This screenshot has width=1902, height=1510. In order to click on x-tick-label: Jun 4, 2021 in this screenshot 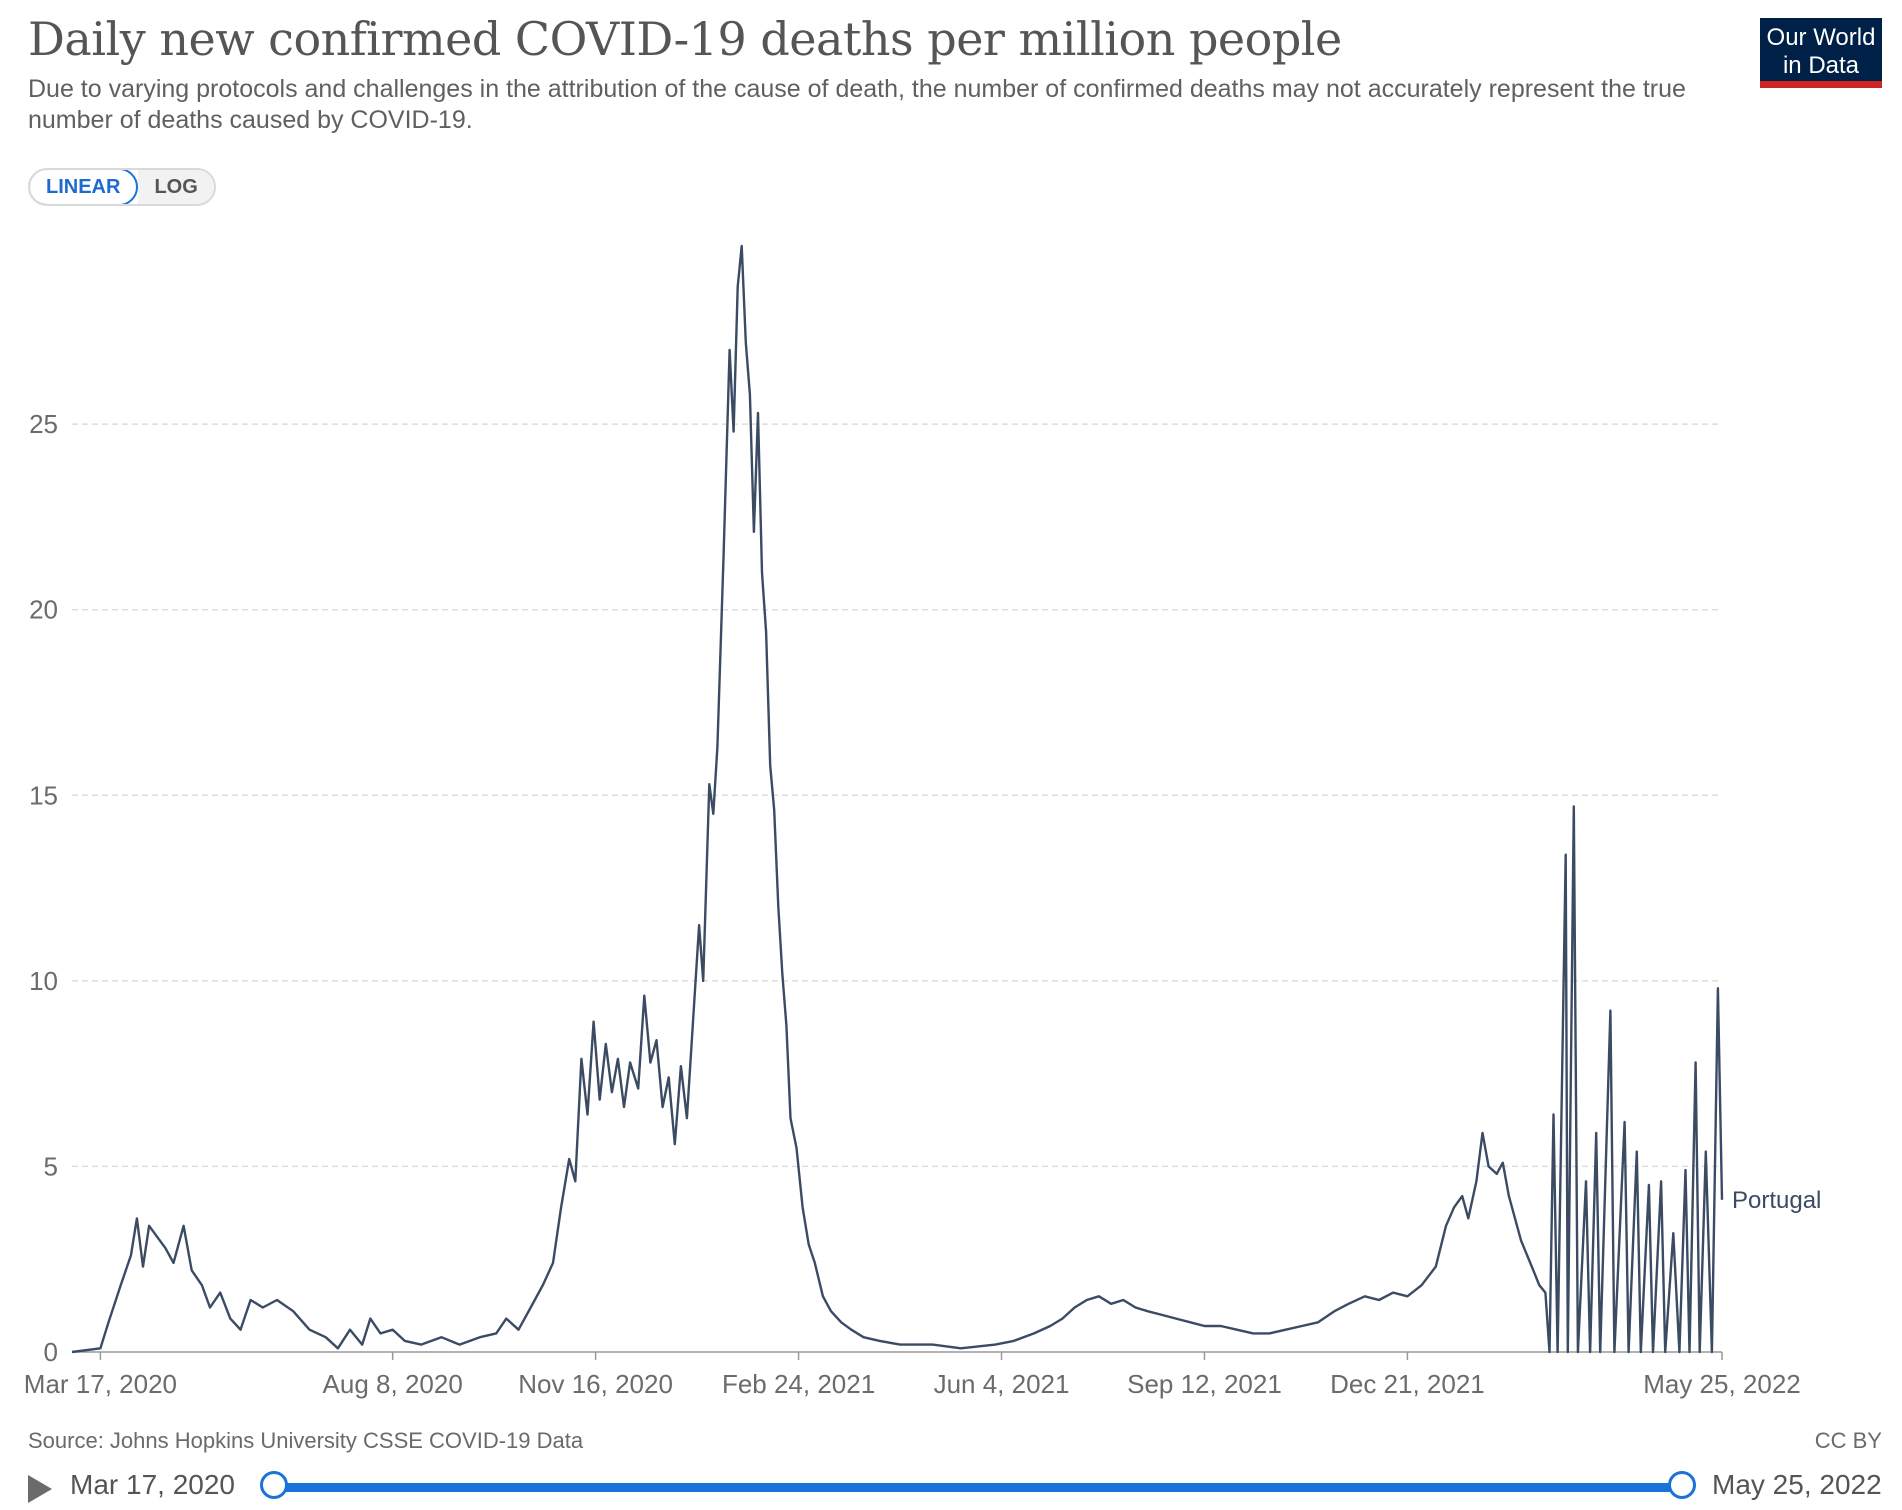, I will do `click(1002, 1384)`.